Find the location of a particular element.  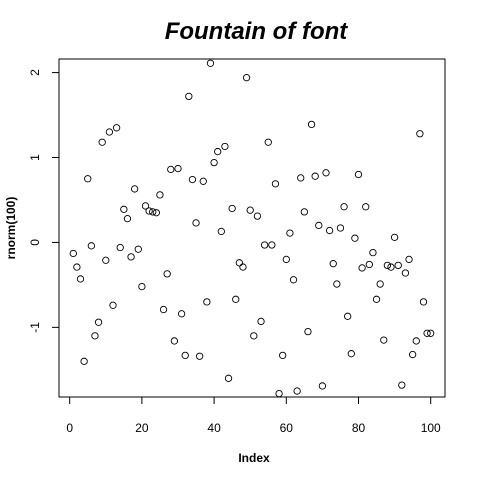

x-tick-label: 0 is located at coordinates (69, 428).